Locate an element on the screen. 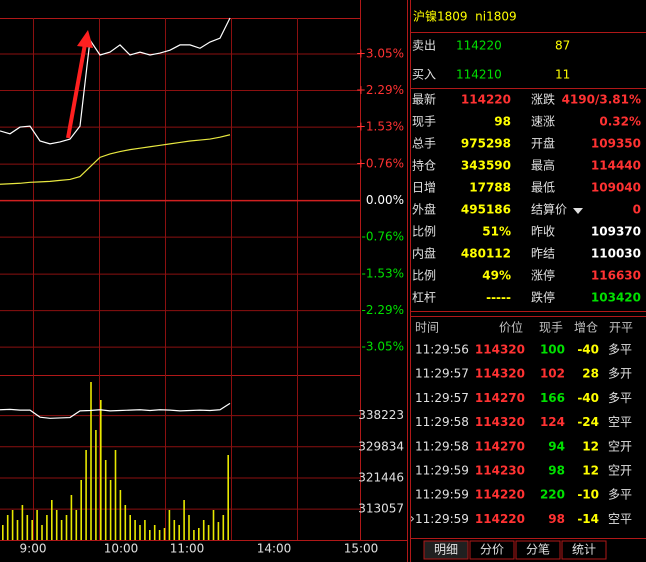 Image resolution: width=646 pixels, height=562 pixels. stat-value: 103420 is located at coordinates (616, 298).